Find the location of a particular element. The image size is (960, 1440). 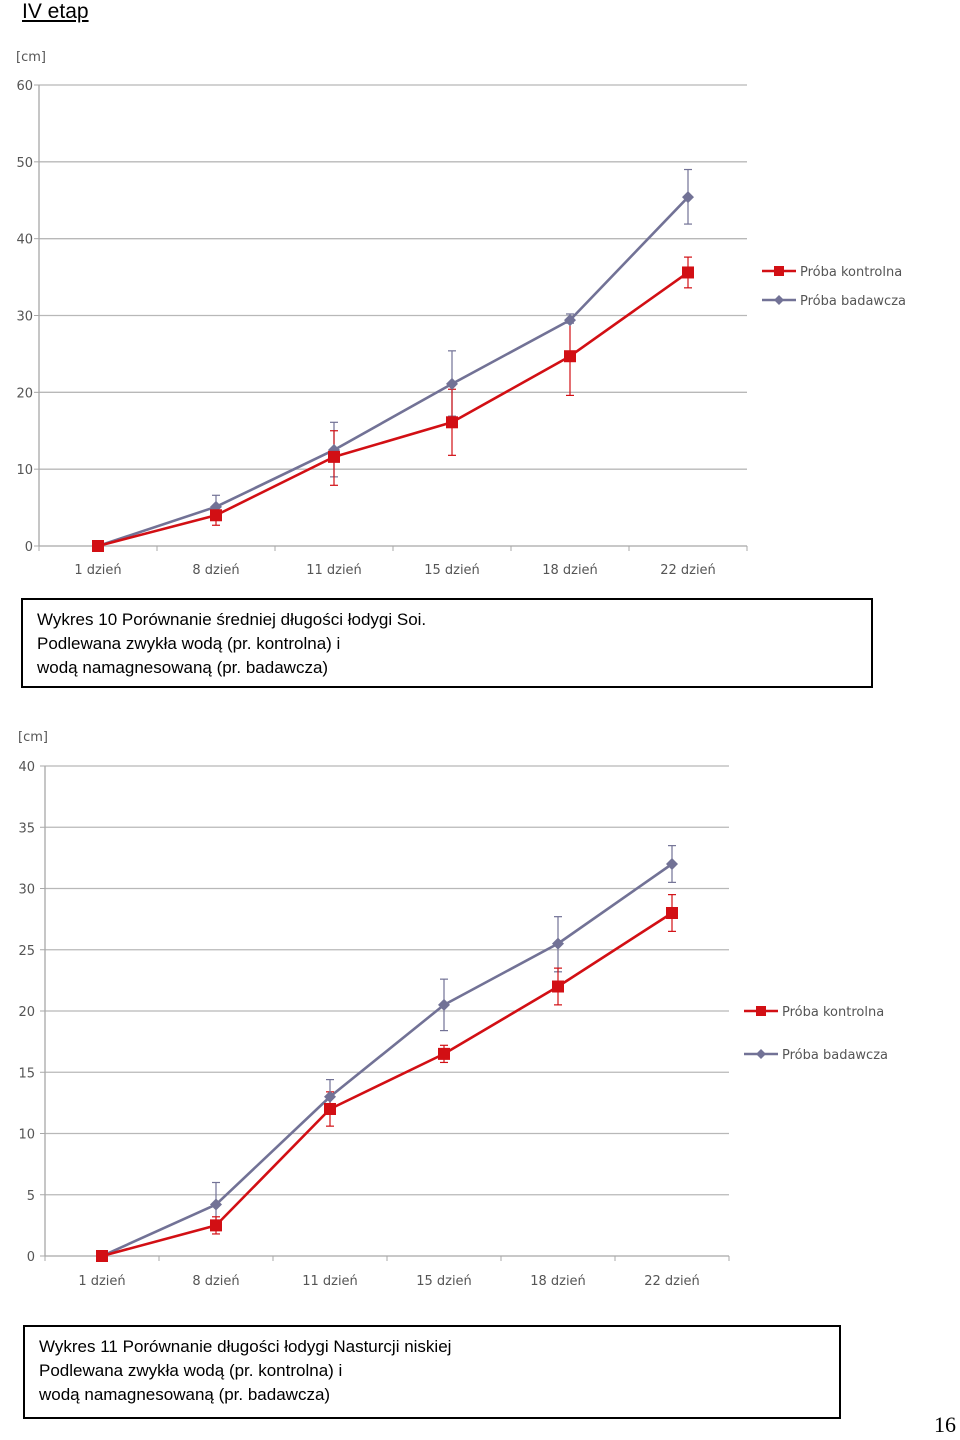

caption-2-line-2: Podlewana zwykła wodą (pr. kontrolna) i is located at coordinates (191, 1370).